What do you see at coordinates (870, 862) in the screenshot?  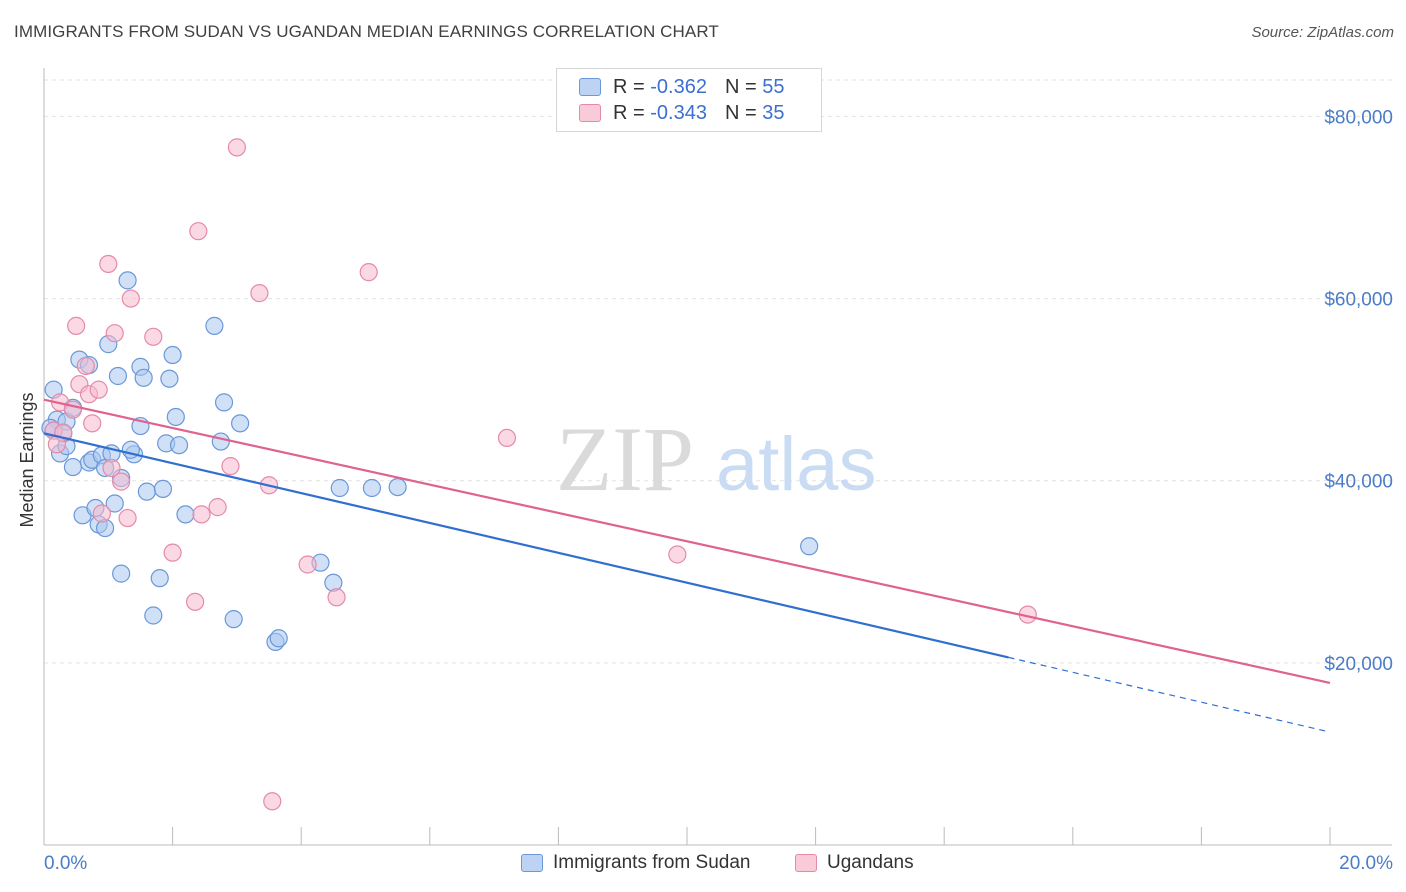 I see `legend-label-ugandans: Ugandans` at bounding box center [870, 862].